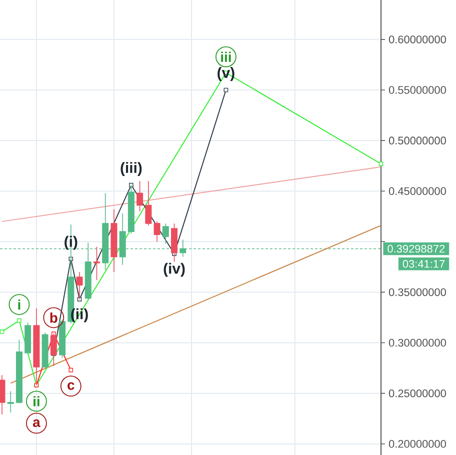  What do you see at coordinates (54, 317) in the screenshot?
I see `data-label: b` at bounding box center [54, 317].